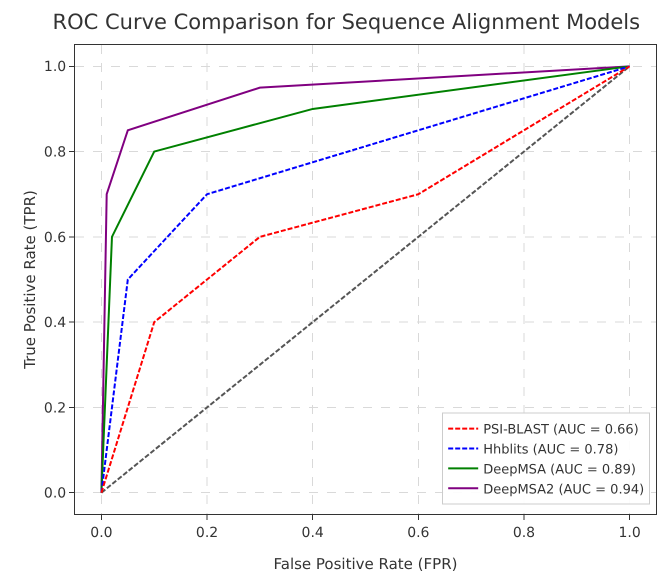 This screenshot has width=666, height=574. I want to click on y-tick-label: 0.0, so click(55, 494).